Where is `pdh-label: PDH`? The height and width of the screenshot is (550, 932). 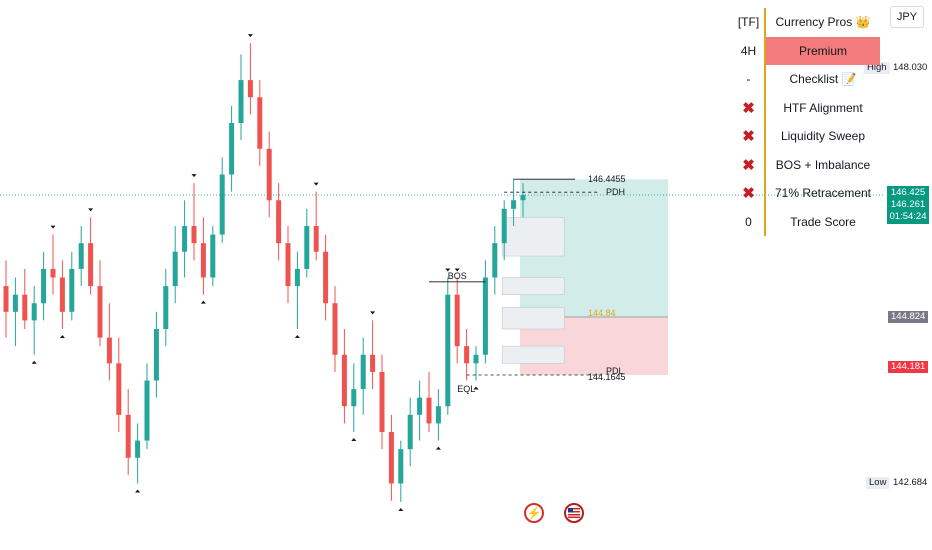 pdh-label: PDH is located at coordinates (615, 192).